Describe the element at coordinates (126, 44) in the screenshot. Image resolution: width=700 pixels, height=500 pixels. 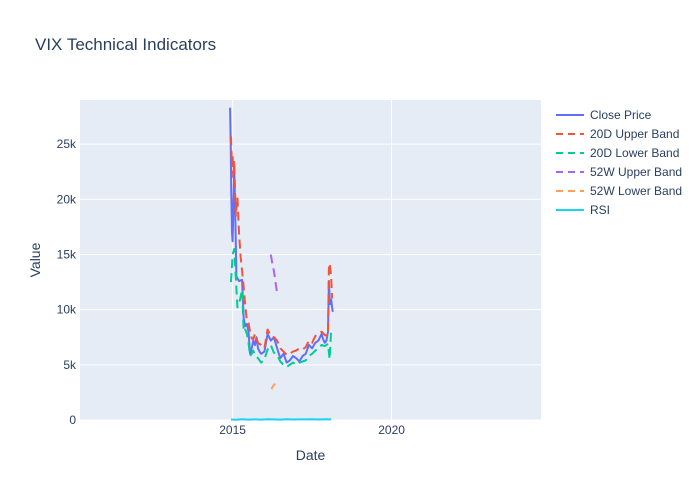
I see `chart-title: VIX Technical Indicators` at that location.